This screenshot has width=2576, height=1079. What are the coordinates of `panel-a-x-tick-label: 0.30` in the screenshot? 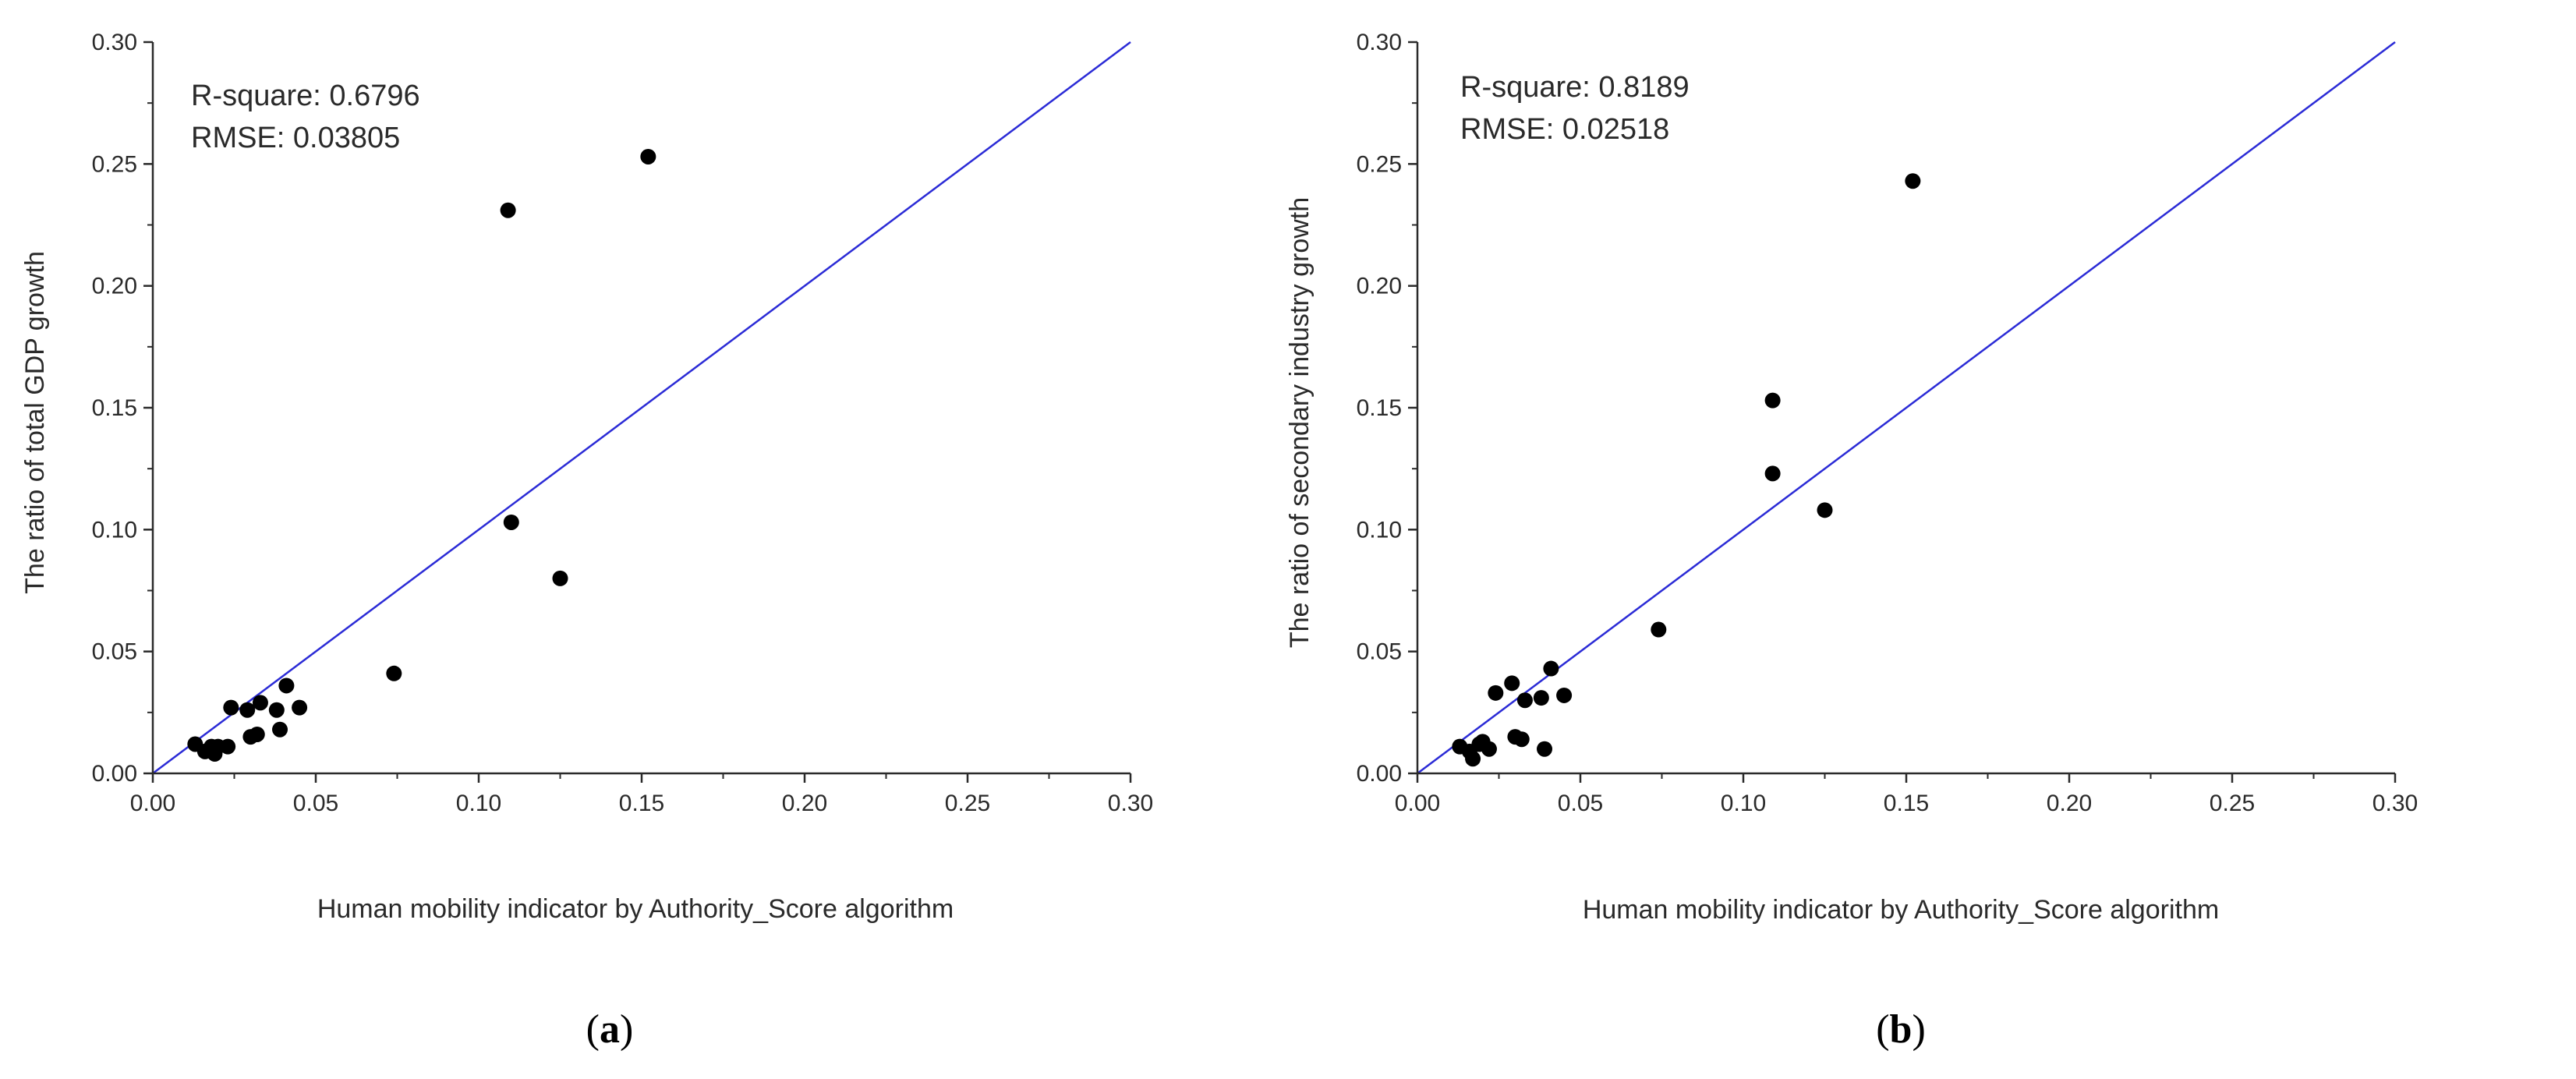 It's located at (1130, 804).